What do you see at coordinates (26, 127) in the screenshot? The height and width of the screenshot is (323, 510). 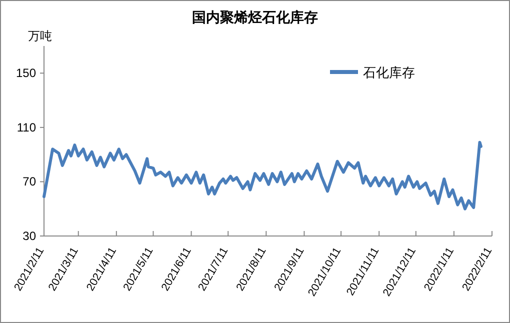 I see `y-tick-label: 110` at bounding box center [26, 127].